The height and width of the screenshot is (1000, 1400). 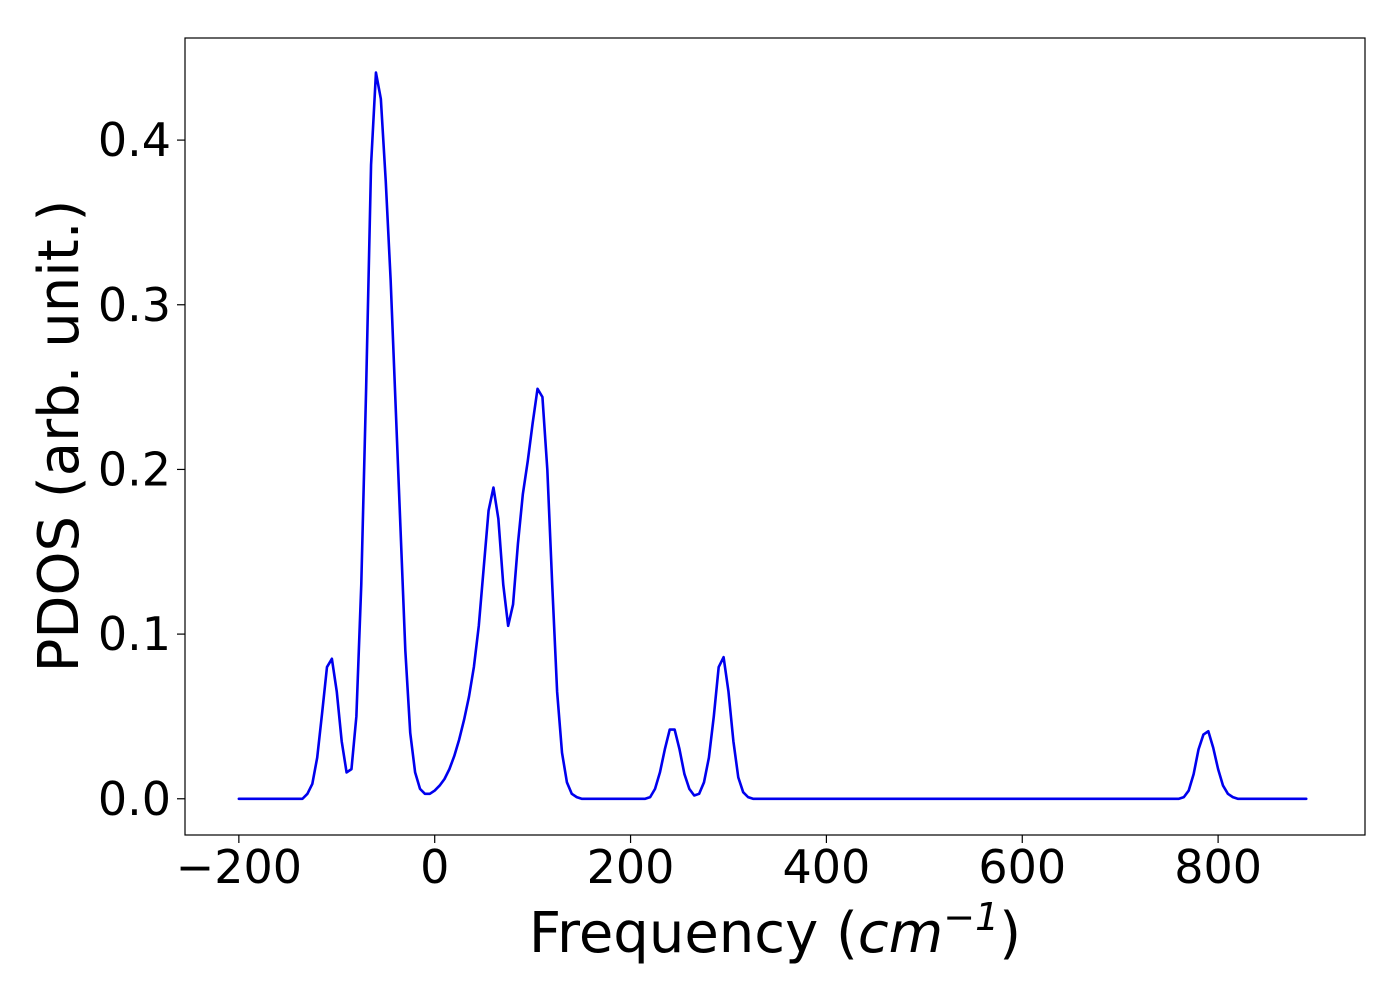 I want to click on x-tick-label: −200, so click(x=239, y=867).